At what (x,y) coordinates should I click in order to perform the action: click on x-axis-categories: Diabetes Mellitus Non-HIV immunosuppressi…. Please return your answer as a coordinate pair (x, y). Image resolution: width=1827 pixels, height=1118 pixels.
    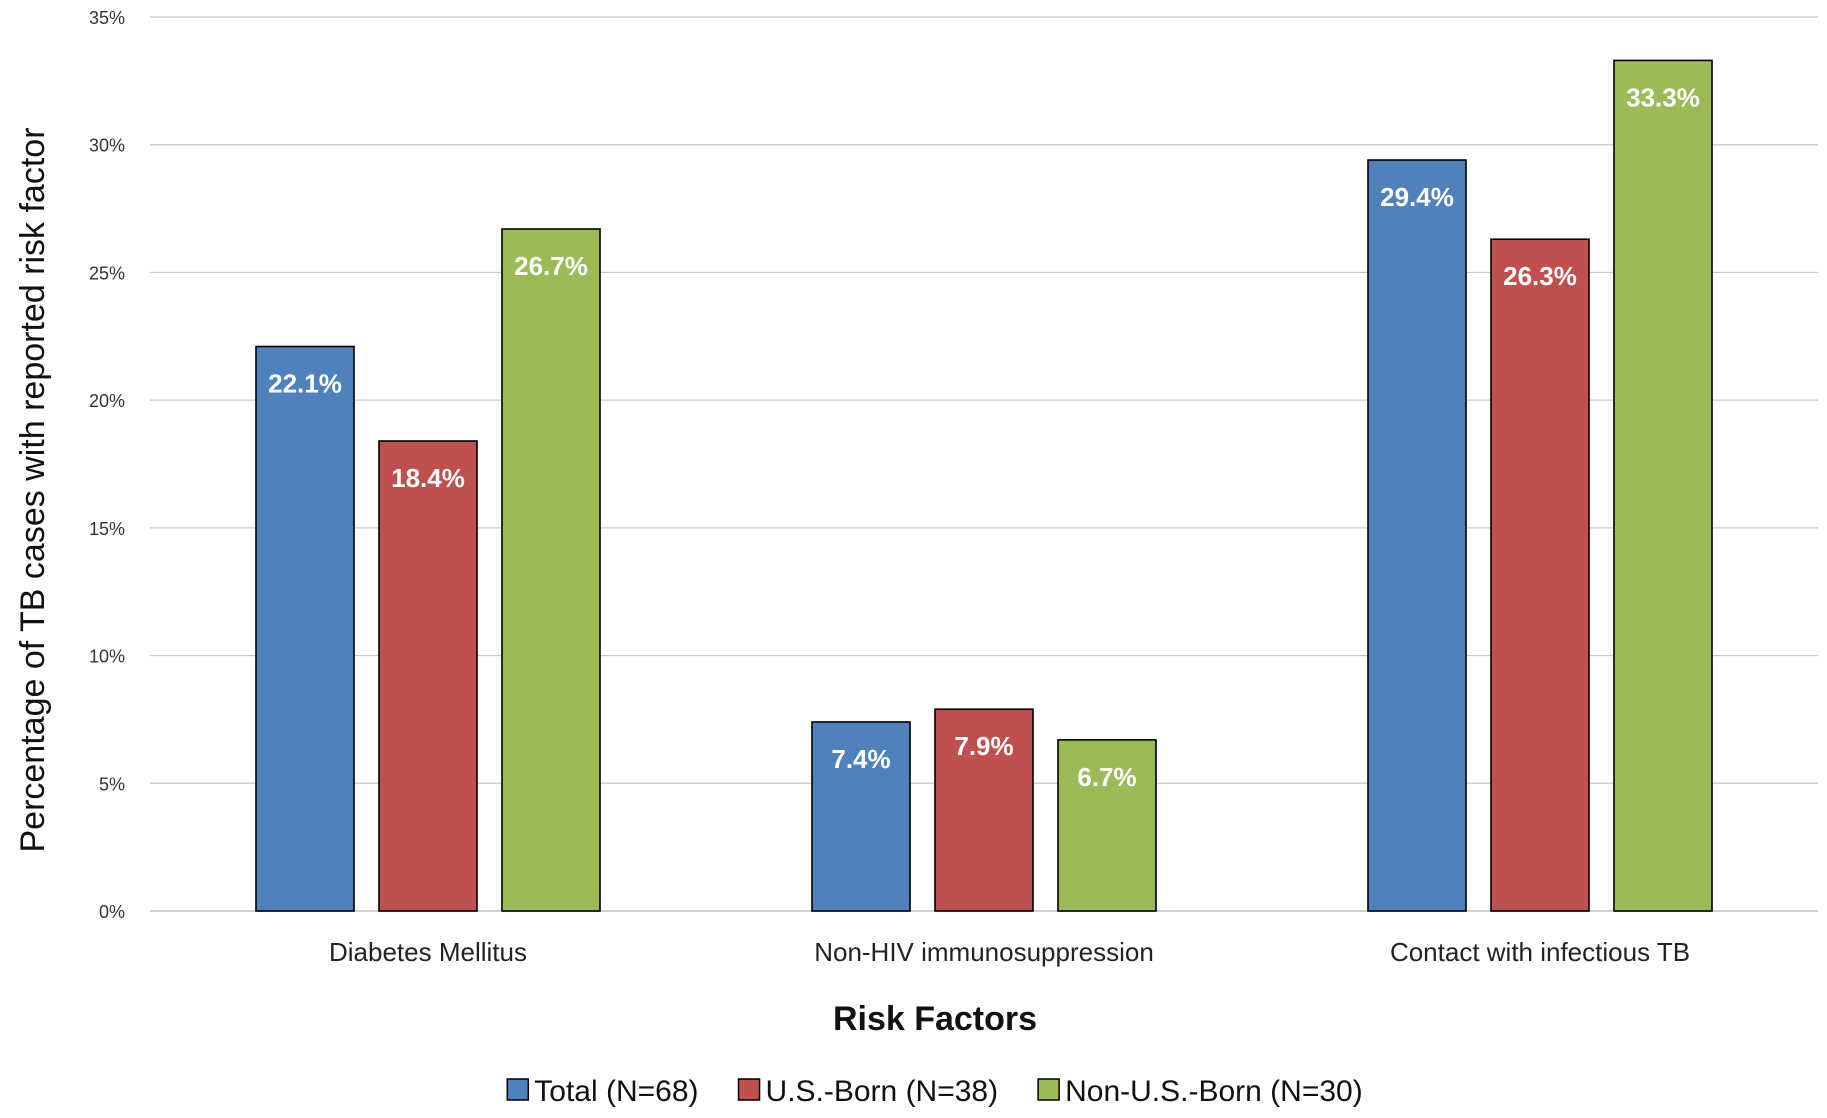
    Looking at the image, I should click on (1009, 952).